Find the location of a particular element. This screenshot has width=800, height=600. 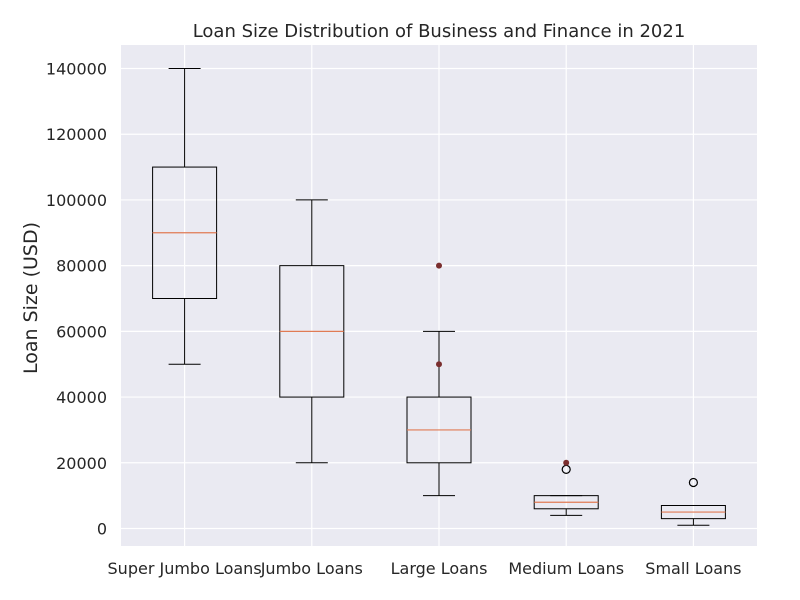

y-axis-label: Loan Size (USD) is located at coordinates (31, 298).